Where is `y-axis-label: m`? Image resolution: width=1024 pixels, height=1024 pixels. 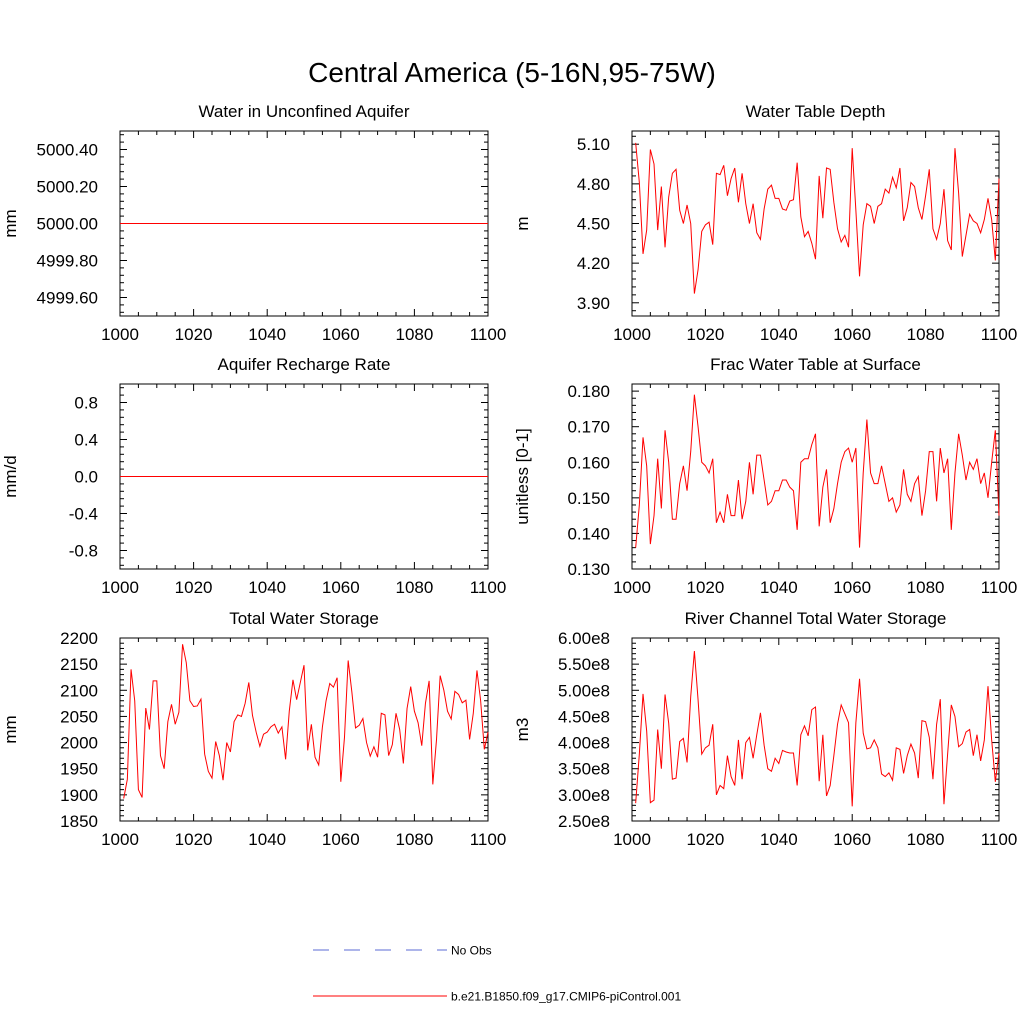
y-axis-label: m is located at coordinates (522, 223).